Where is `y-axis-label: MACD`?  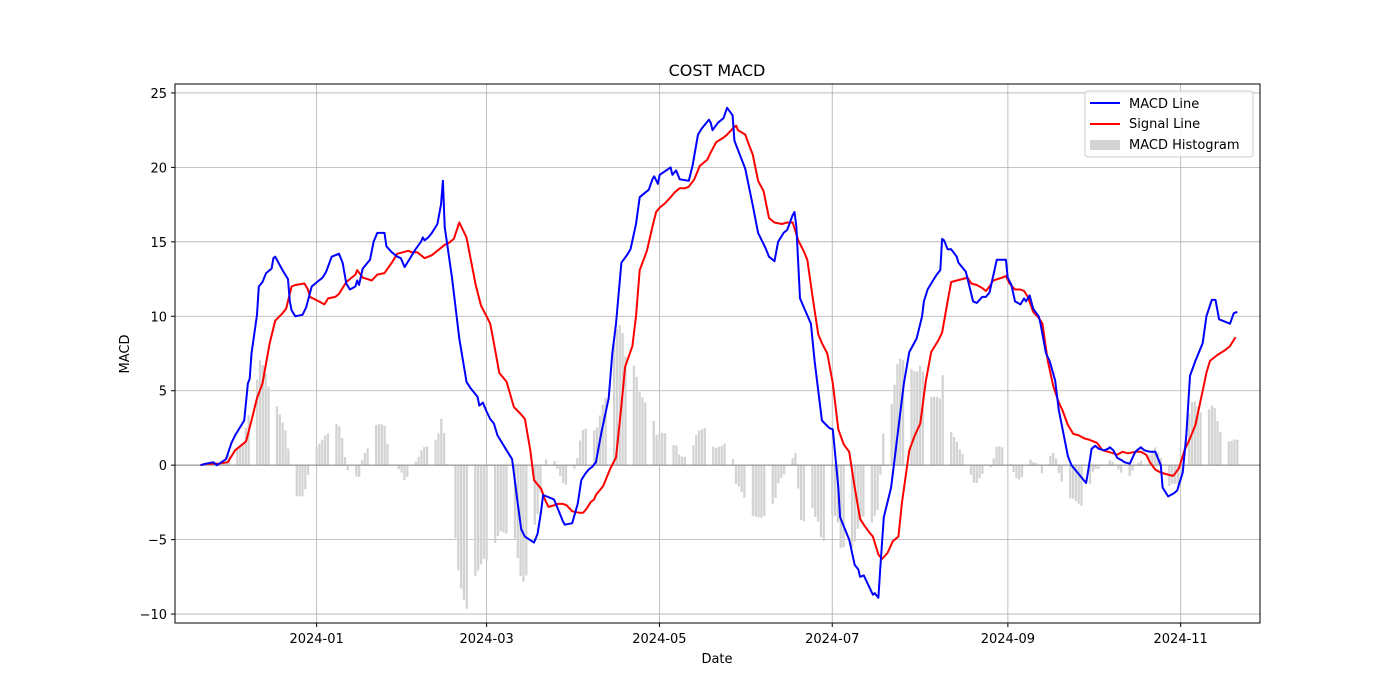 y-axis-label: MACD is located at coordinates (125, 354).